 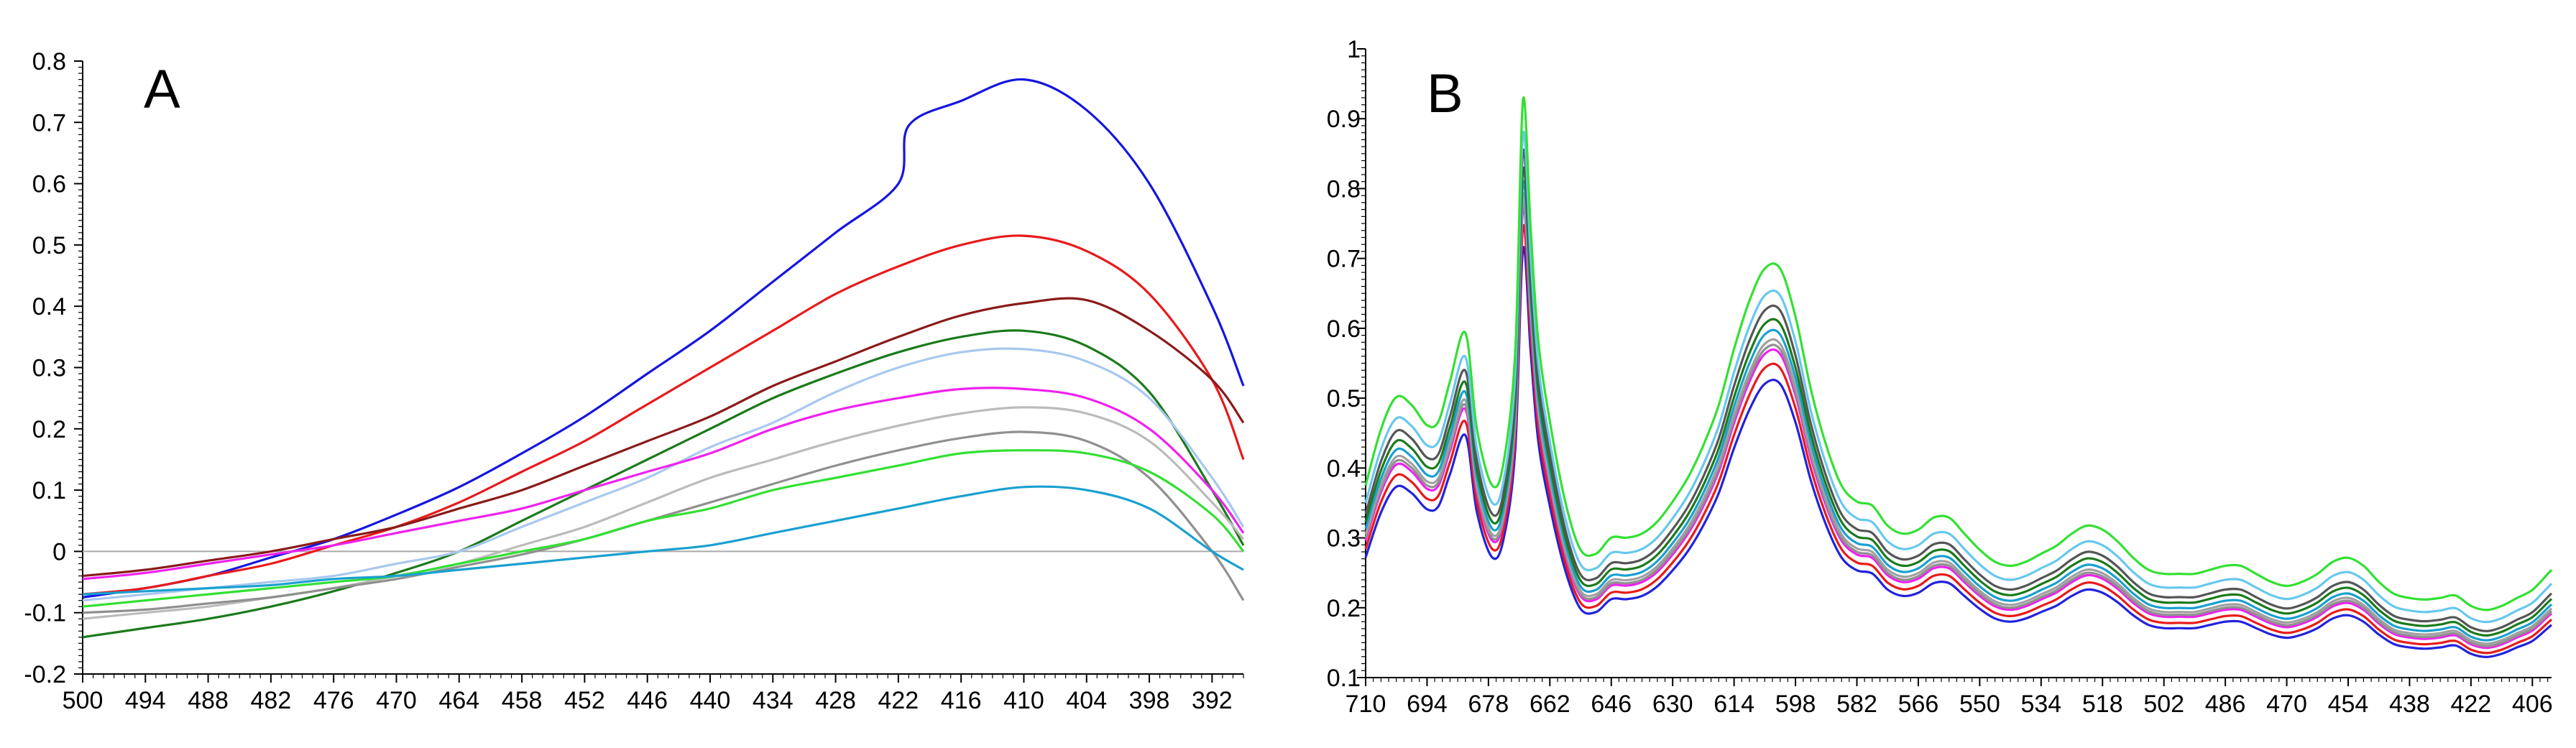 I want to click on panel-a-x-tick-label: 410, so click(x=1023, y=700).